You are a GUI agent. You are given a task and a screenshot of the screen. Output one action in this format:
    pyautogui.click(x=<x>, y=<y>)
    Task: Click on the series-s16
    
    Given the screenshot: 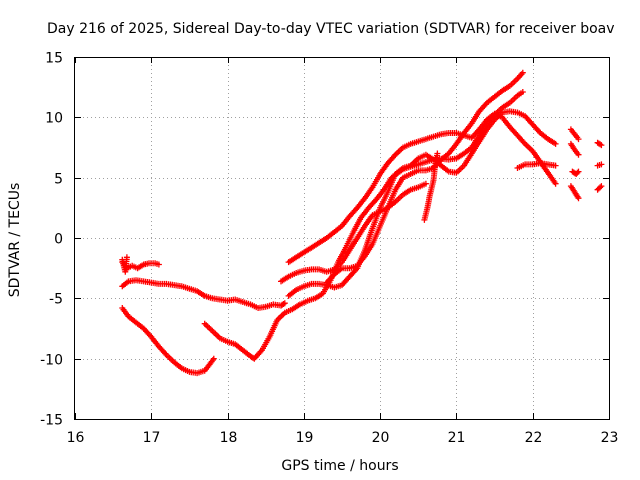 What is the action you would take?
    pyautogui.click(x=599, y=144)
    